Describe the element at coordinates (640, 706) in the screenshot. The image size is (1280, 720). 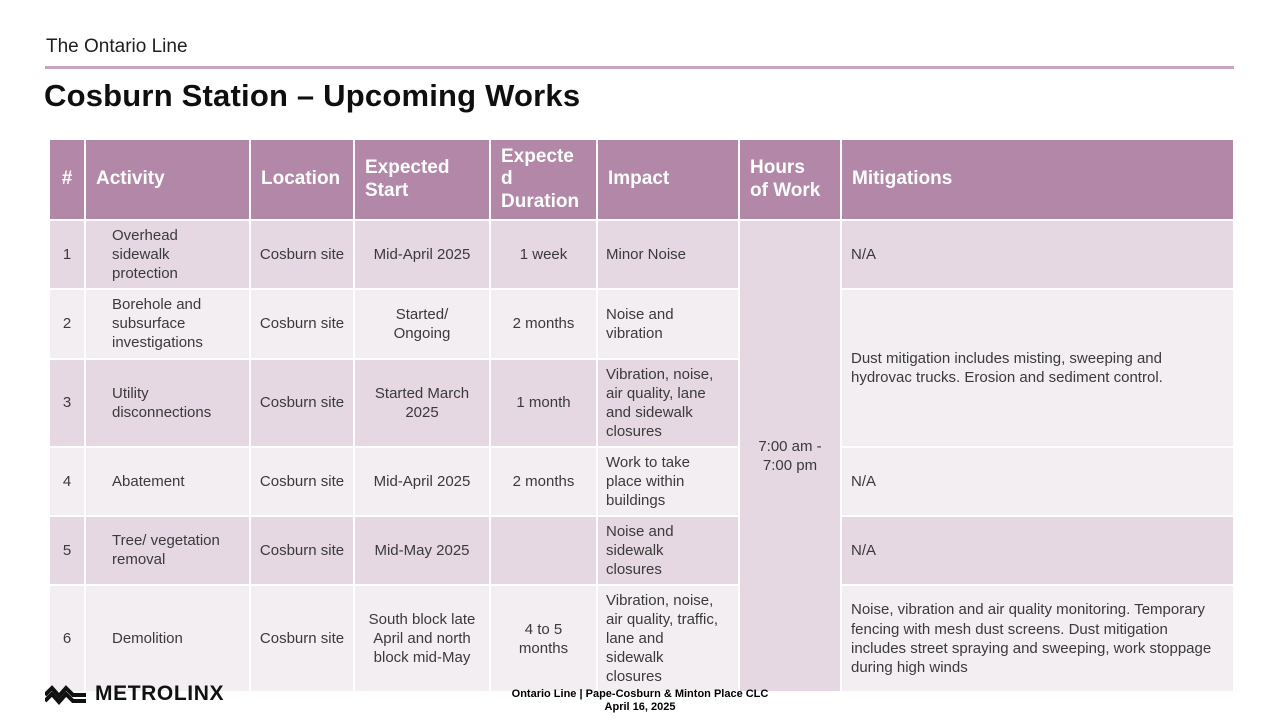
I see `footer-caption-line2: April 16, 2025` at that location.